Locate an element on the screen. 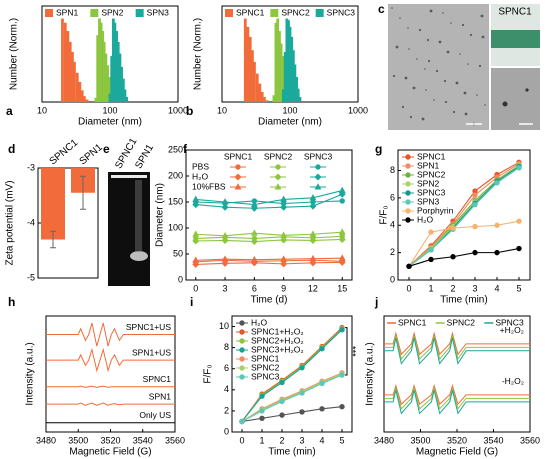  panel-letter: h is located at coordinates (11, 302).